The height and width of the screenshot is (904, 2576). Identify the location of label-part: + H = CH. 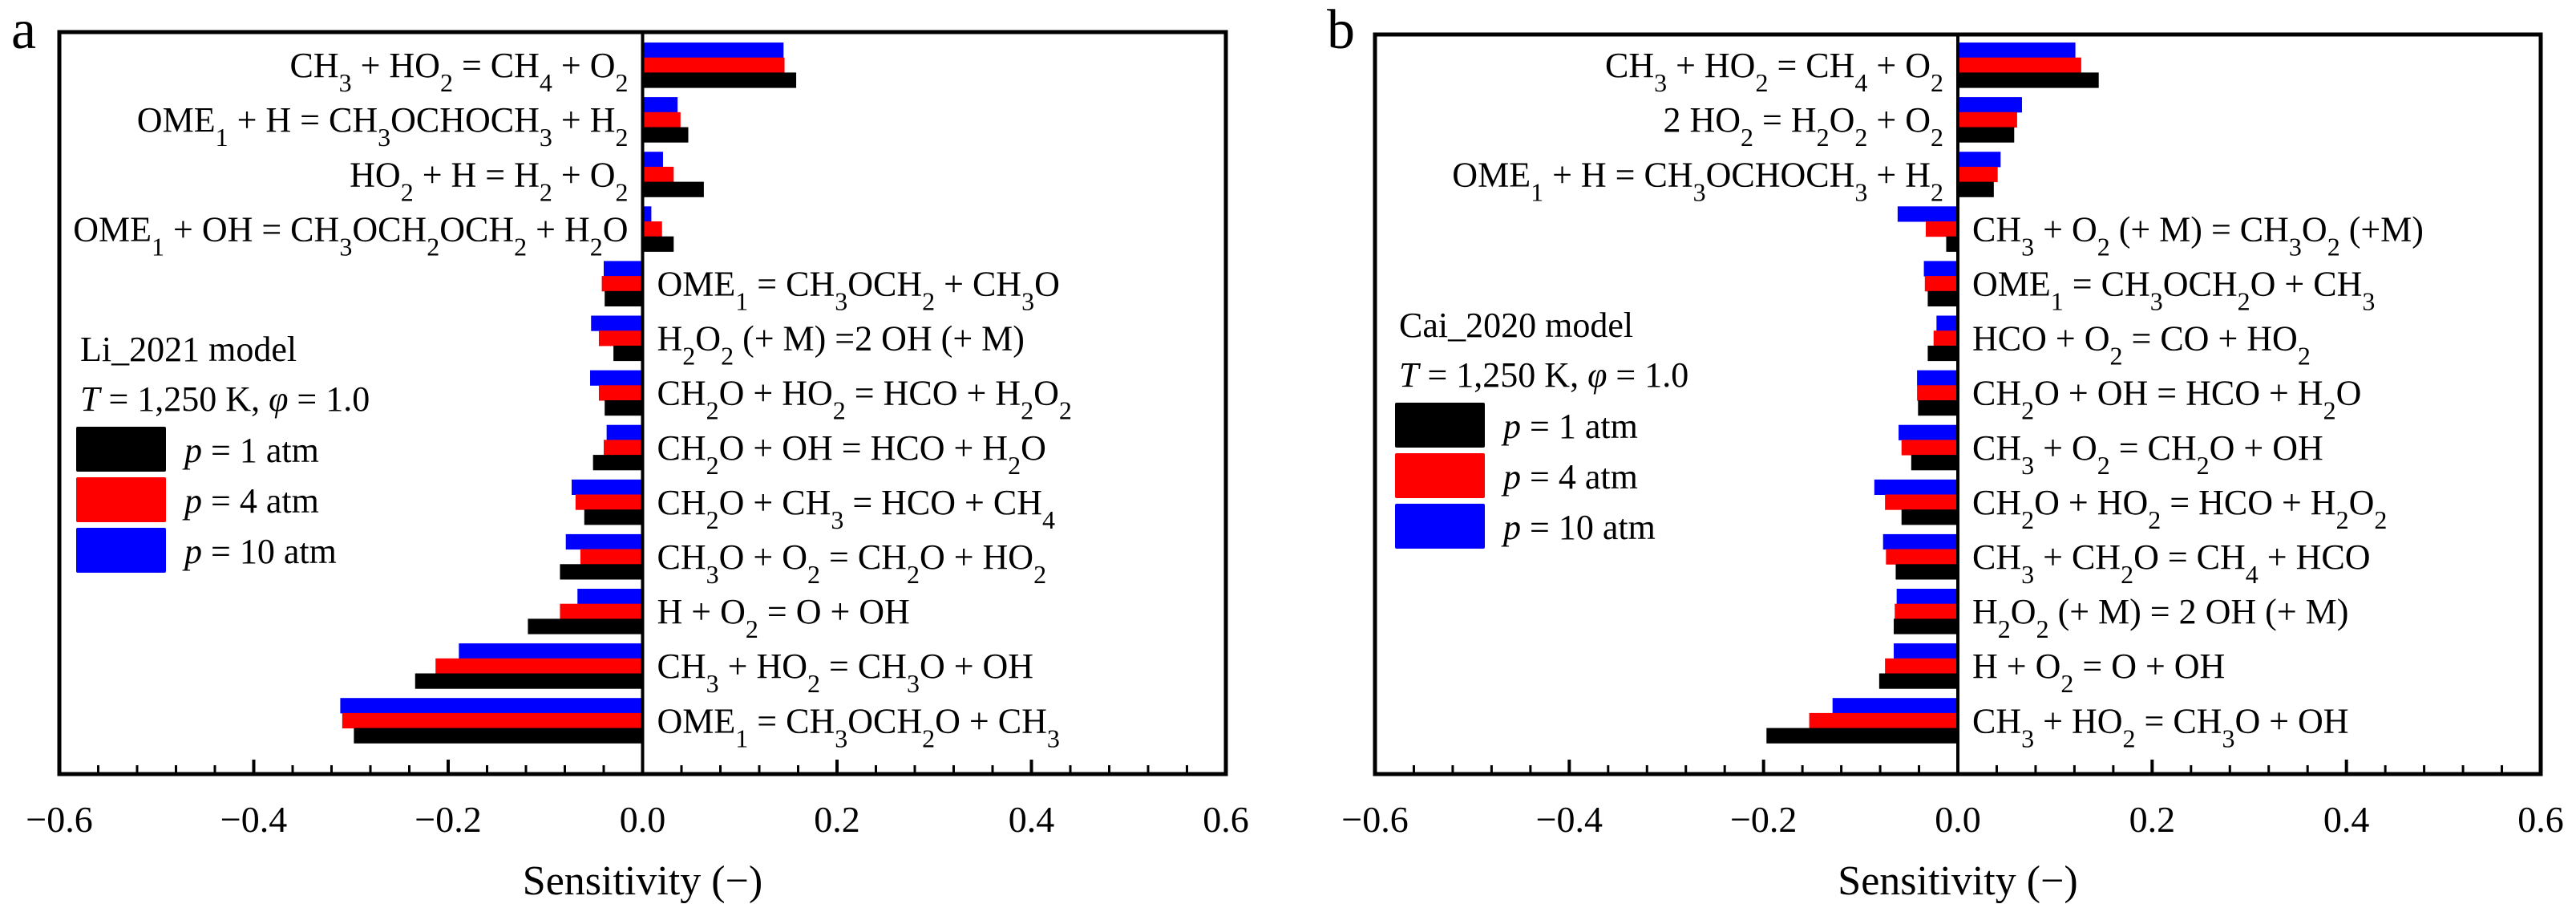
(303, 120).